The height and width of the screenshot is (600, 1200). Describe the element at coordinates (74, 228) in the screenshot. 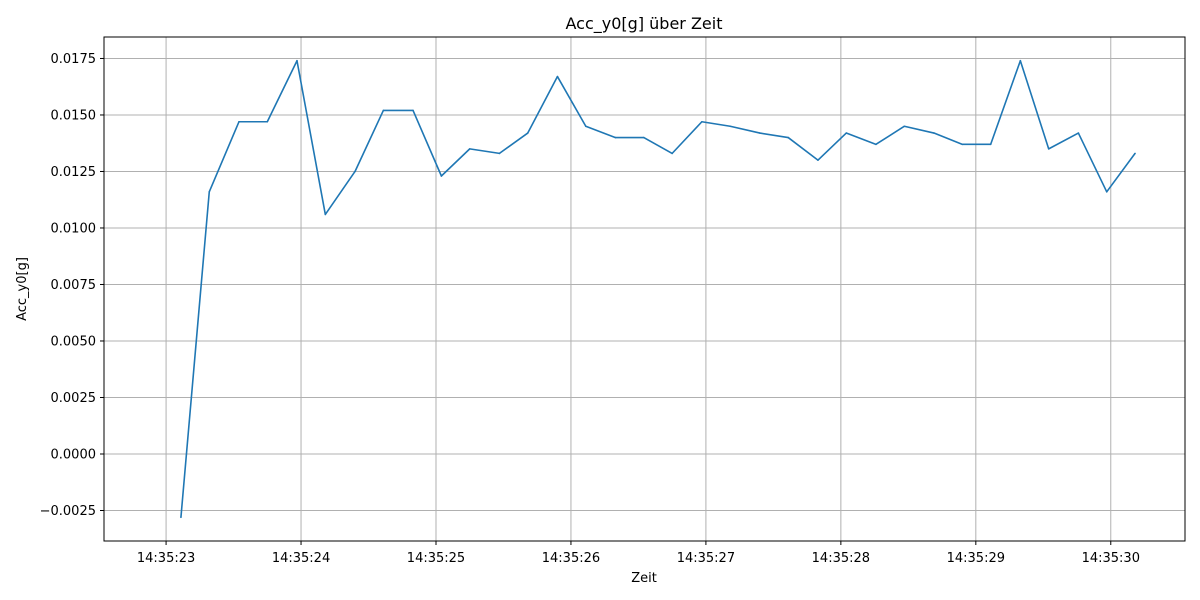

I see `y-tick-label: 0.0100` at that location.